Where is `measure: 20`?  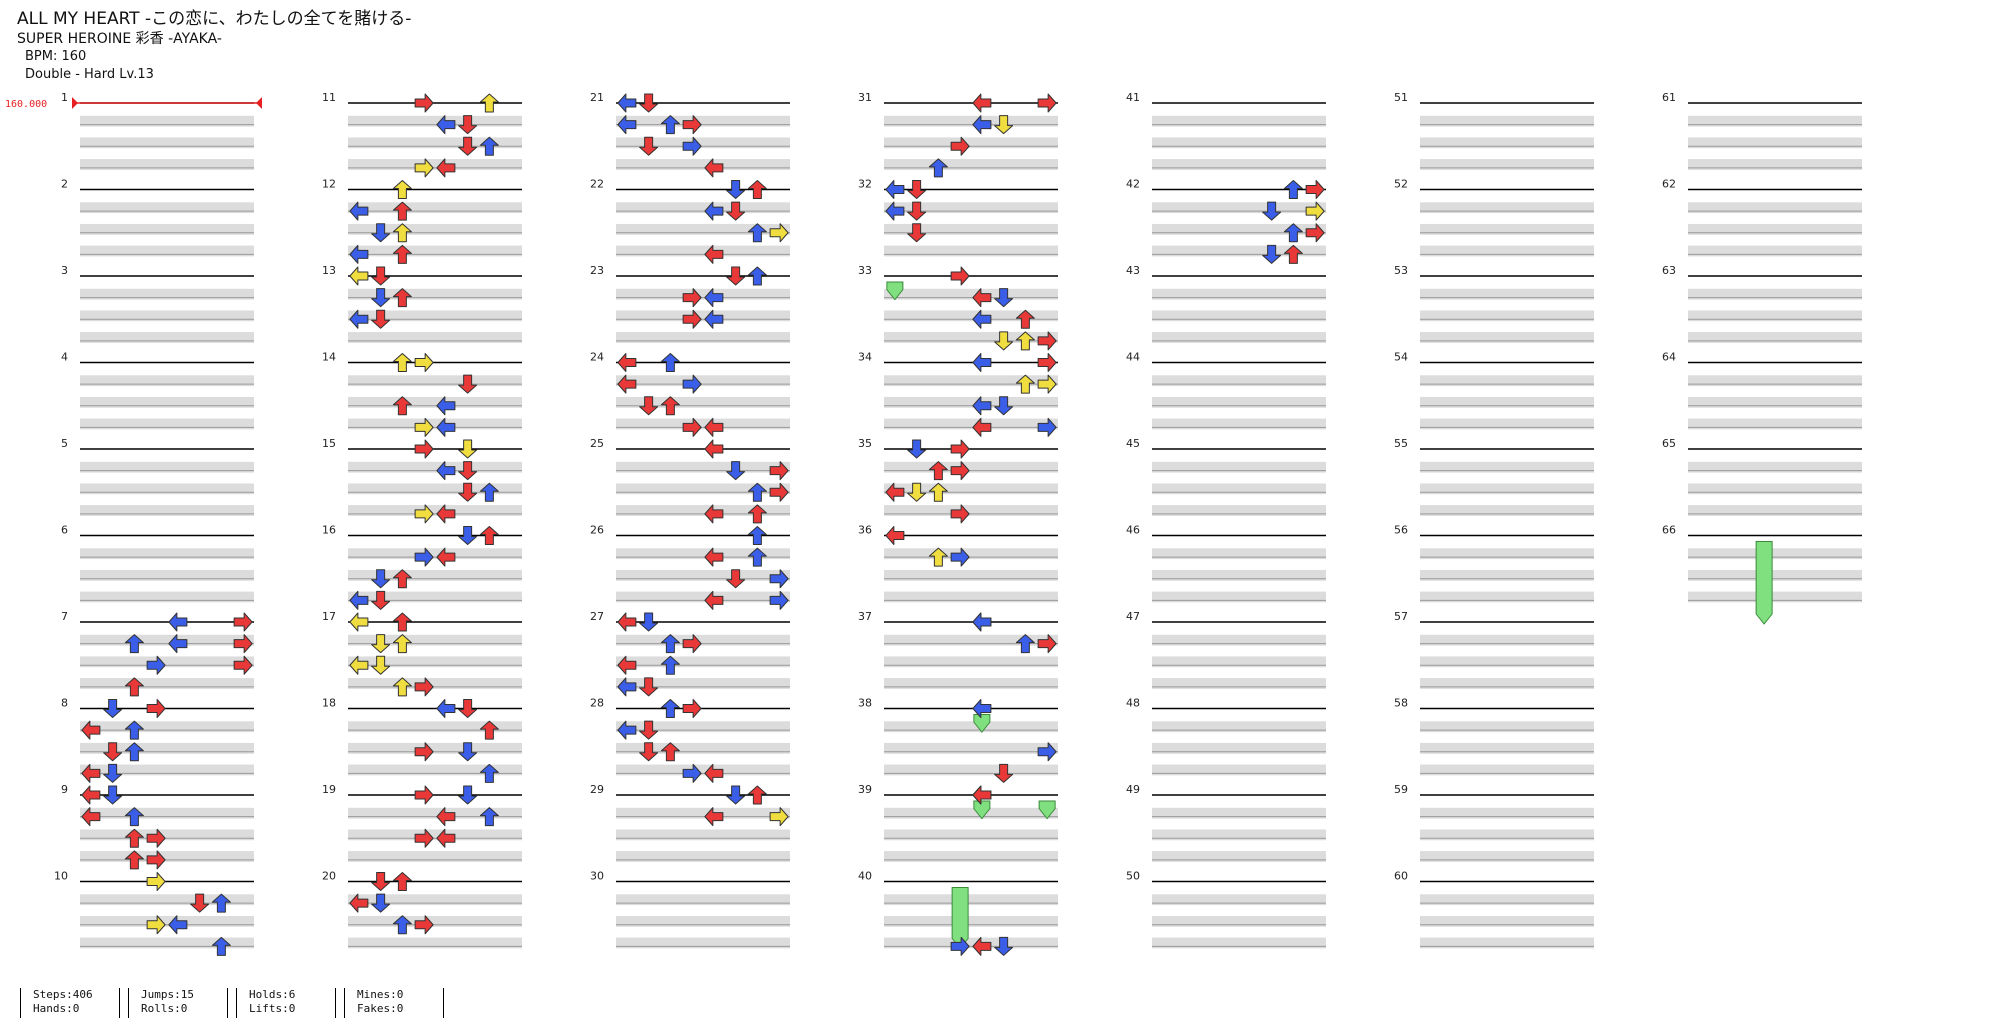
measure: 20 is located at coordinates (422, 909).